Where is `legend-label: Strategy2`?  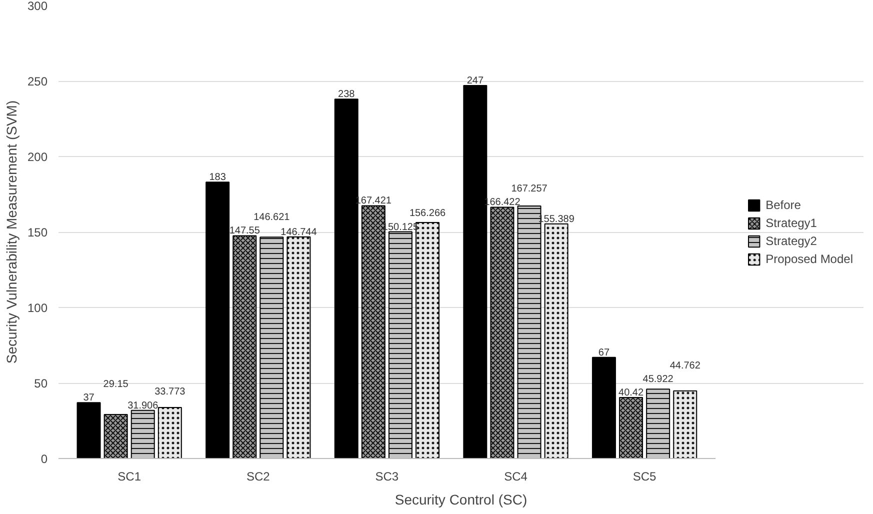
legend-label: Strategy2 is located at coordinates (791, 241).